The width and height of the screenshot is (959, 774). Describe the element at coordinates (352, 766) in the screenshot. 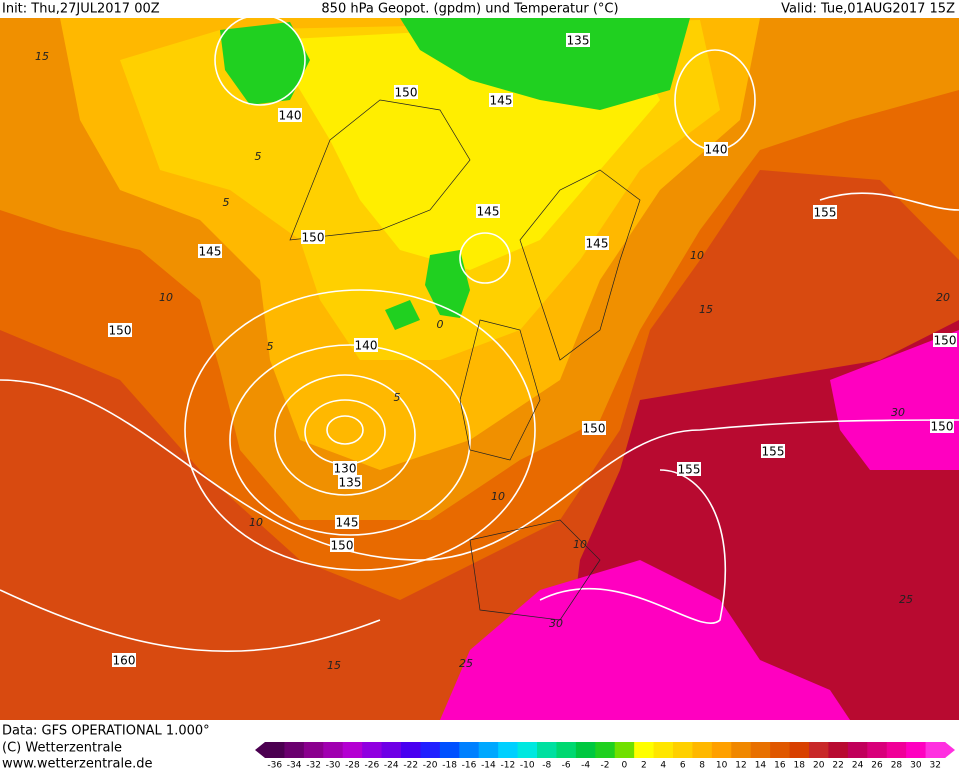

I see `scale-label: -28` at that location.